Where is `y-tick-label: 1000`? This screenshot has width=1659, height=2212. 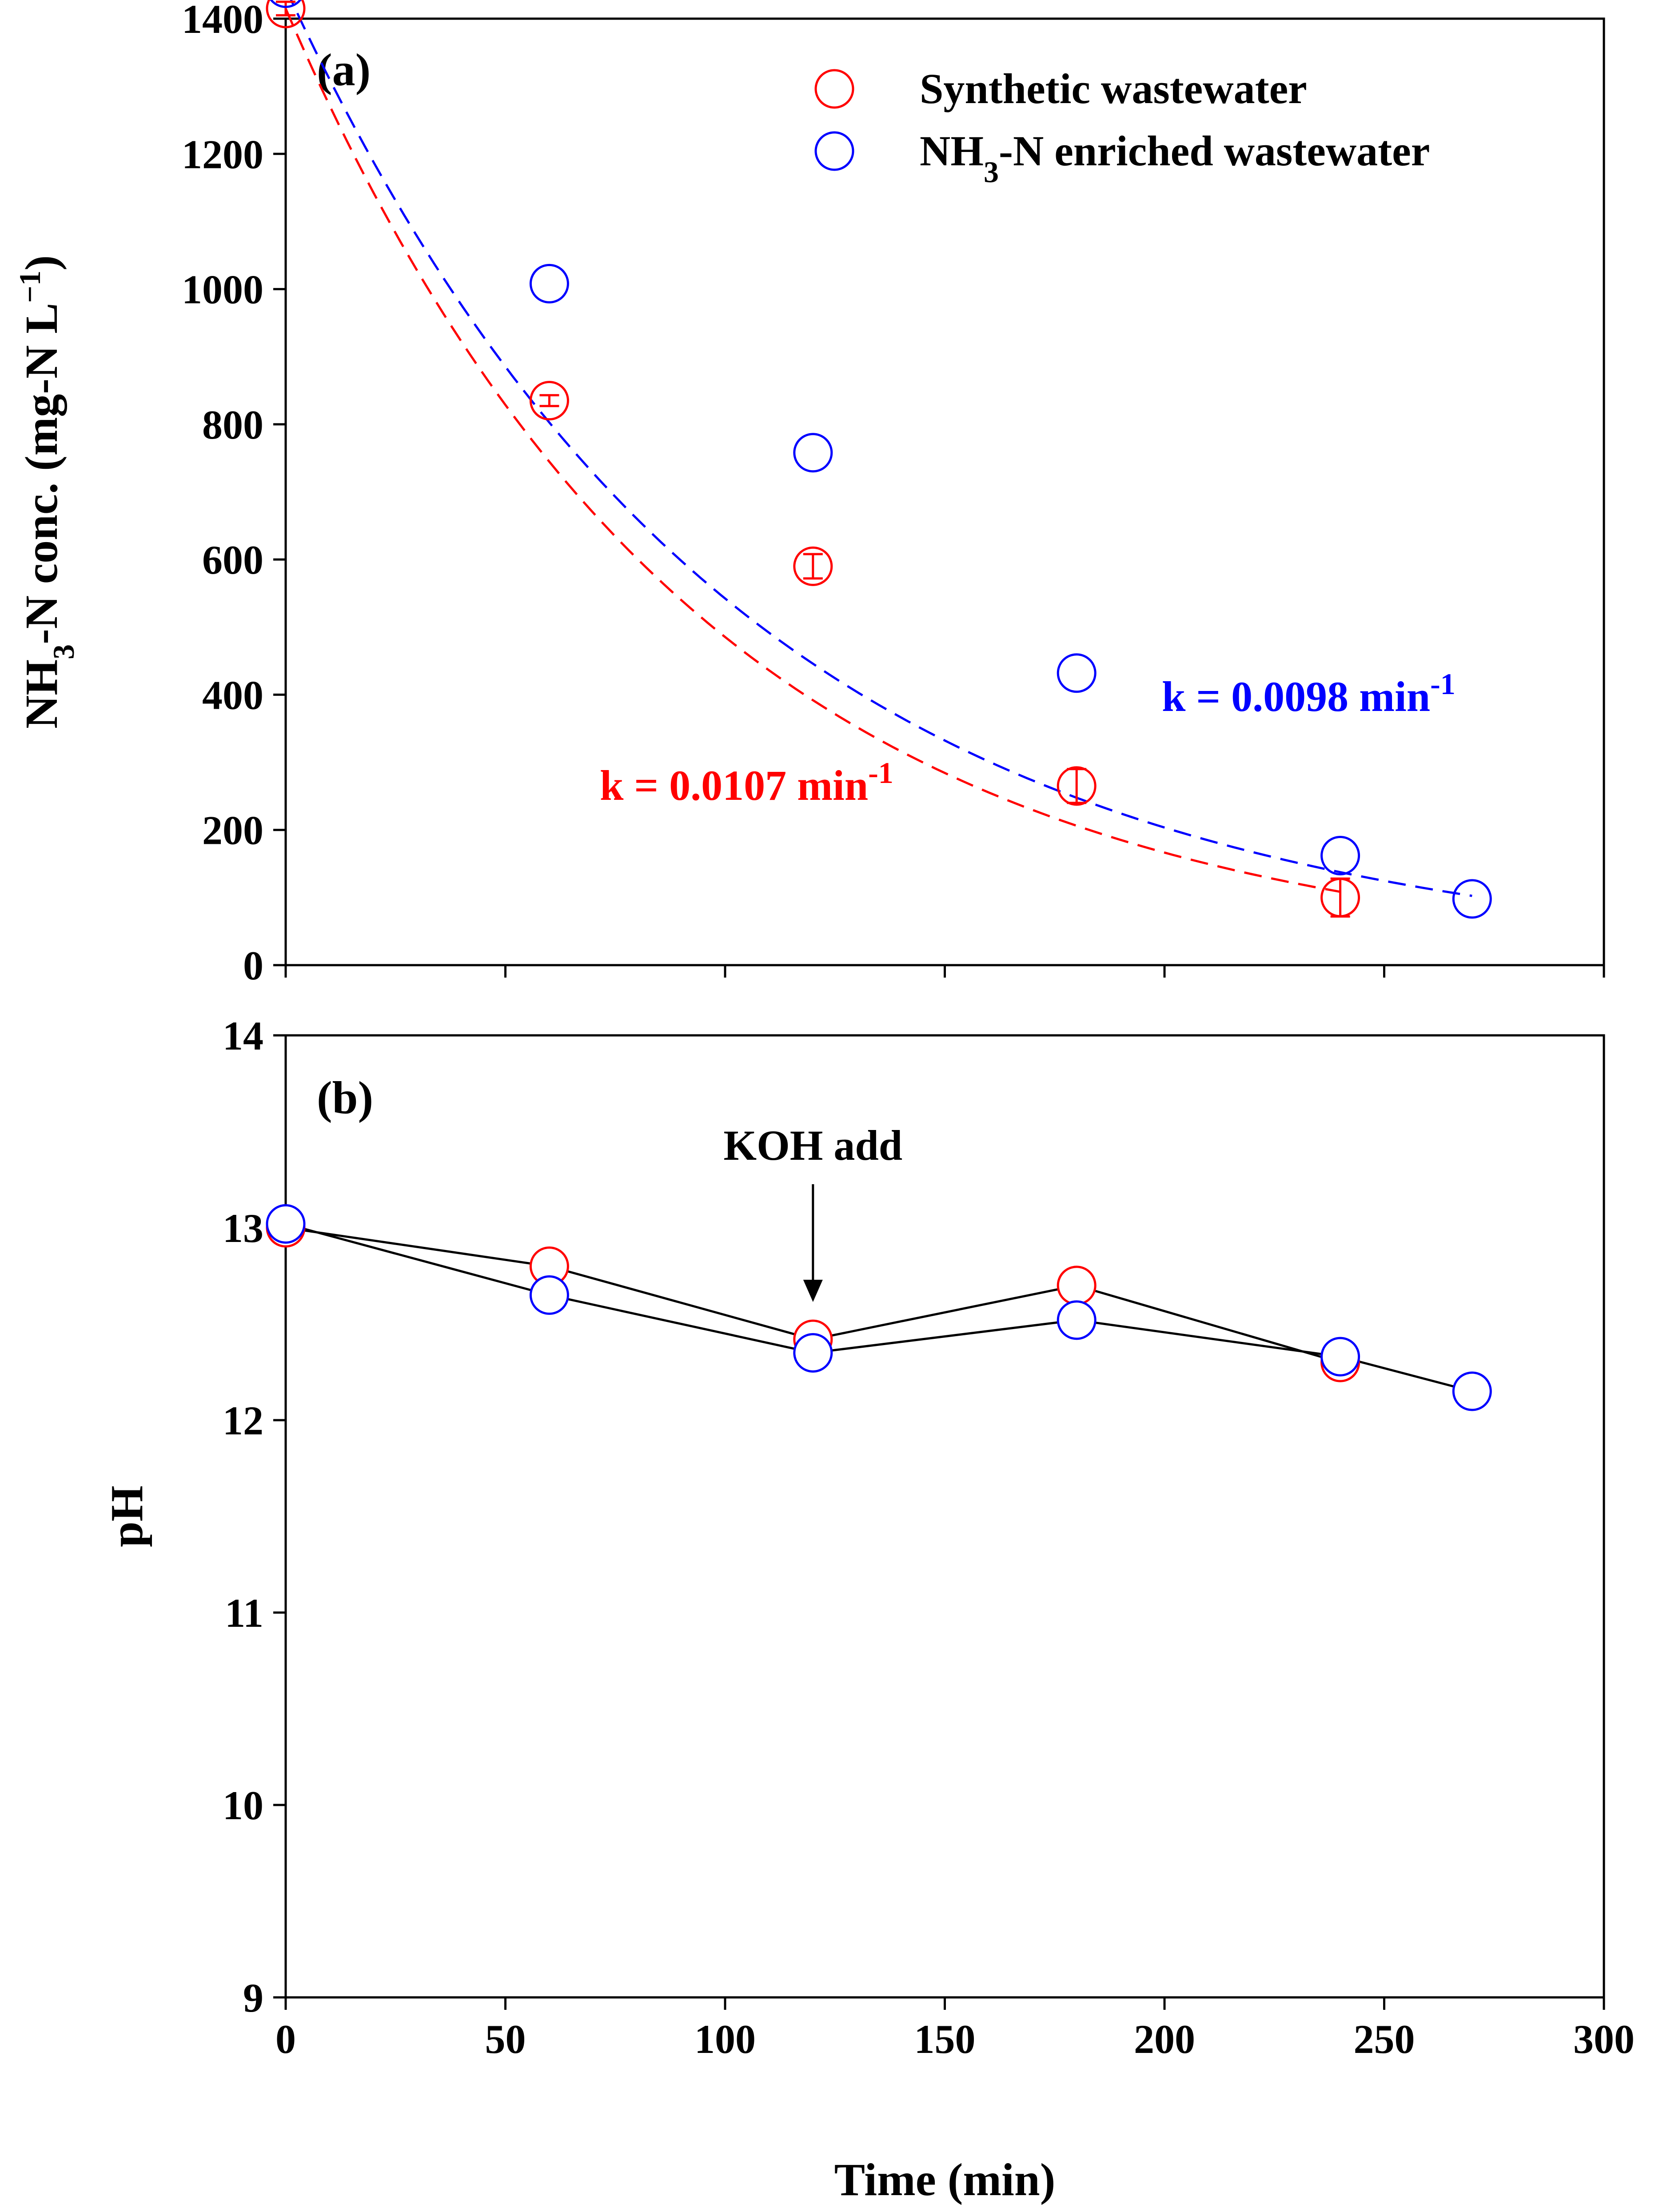 y-tick-label: 1000 is located at coordinates (222, 289).